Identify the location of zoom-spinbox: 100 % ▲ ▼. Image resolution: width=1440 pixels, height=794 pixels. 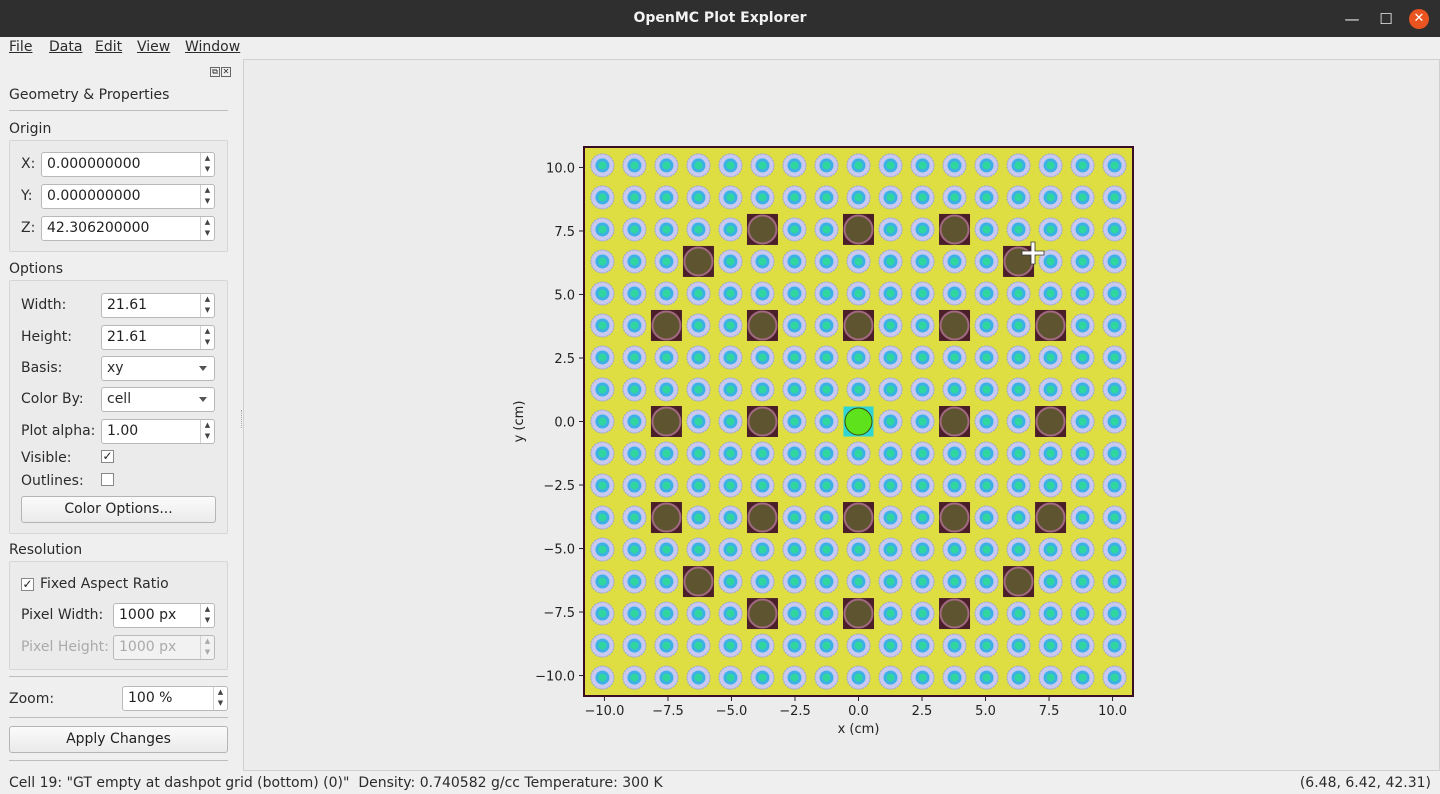
(175, 698).